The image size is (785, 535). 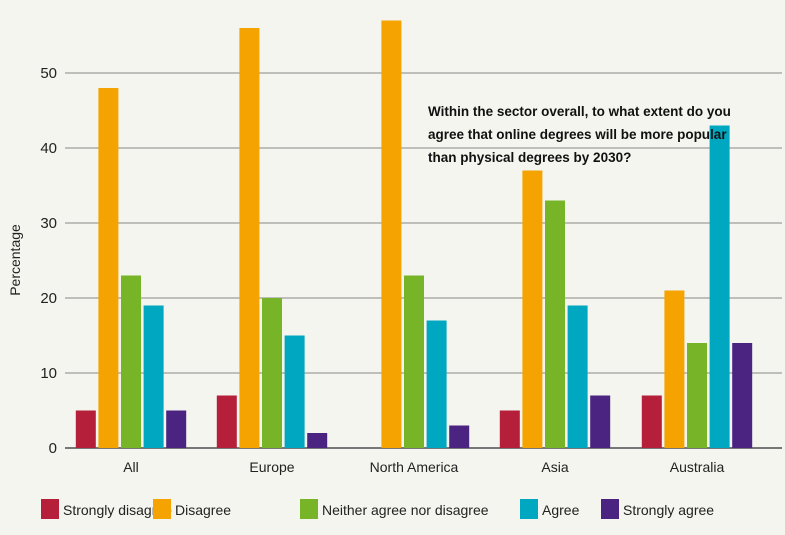 What do you see at coordinates (554, 467) in the screenshot?
I see `x-tick-label: Asia` at bounding box center [554, 467].